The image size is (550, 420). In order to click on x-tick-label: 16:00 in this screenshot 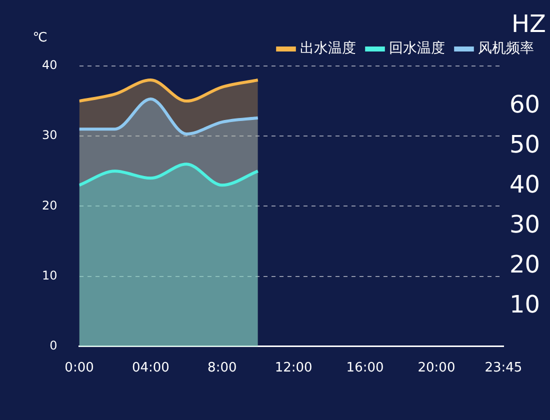, I will do `click(365, 368)`.